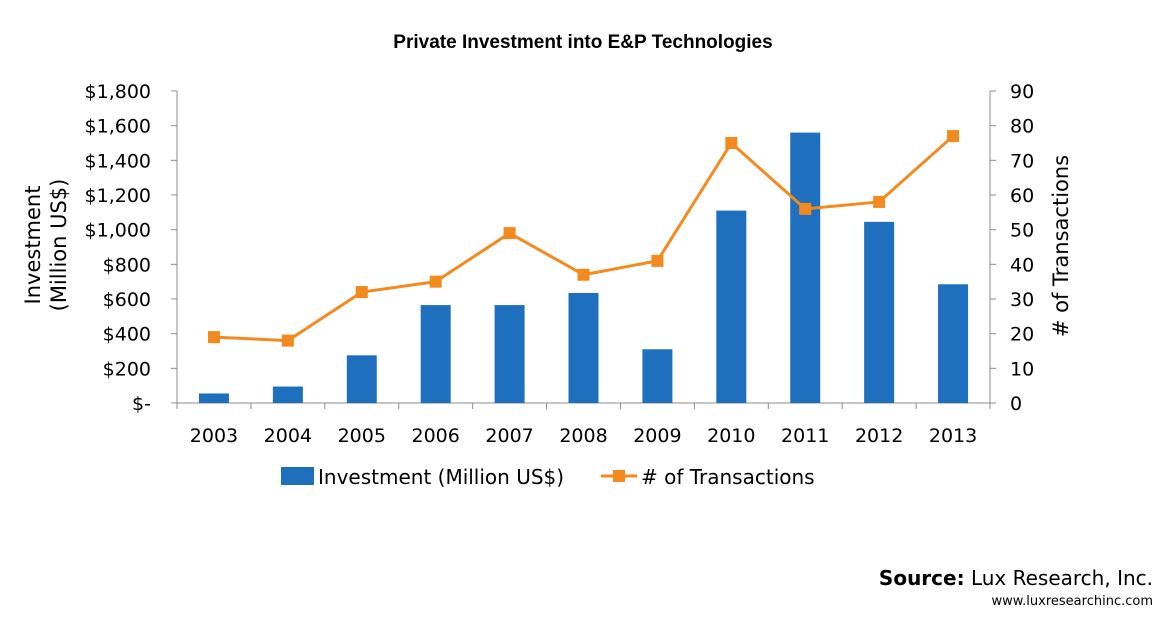  I want to click on y-right-tick-label: 30, so click(1022, 300).